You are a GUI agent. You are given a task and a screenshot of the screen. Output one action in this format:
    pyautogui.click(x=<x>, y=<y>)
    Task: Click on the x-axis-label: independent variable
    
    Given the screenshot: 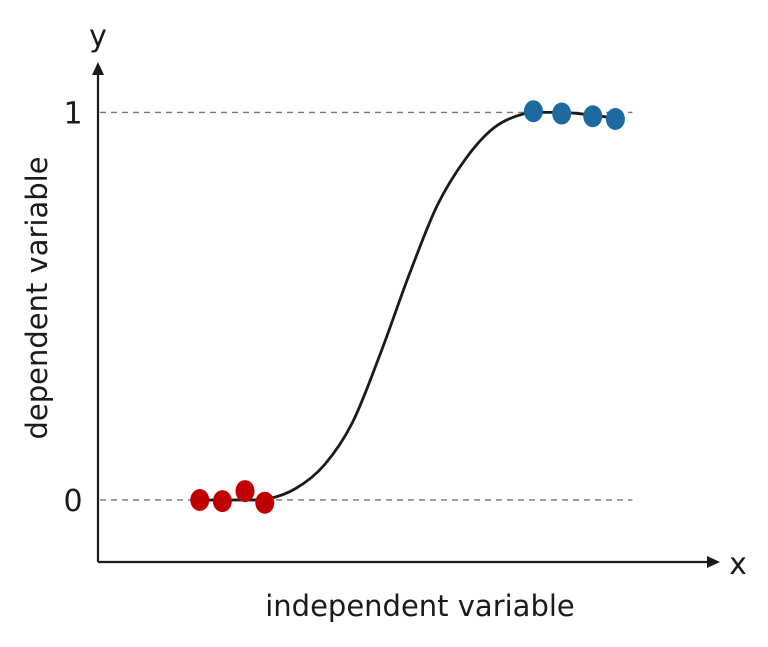 What is the action you would take?
    pyautogui.click(x=420, y=606)
    